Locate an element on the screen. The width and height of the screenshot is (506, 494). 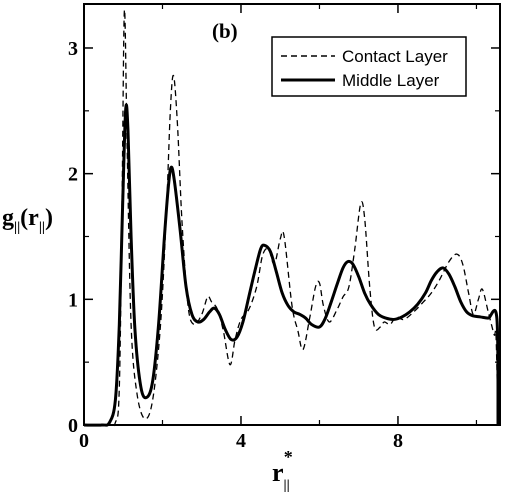
legend: Contact Layer Middle Layer is located at coordinates (369, 66).